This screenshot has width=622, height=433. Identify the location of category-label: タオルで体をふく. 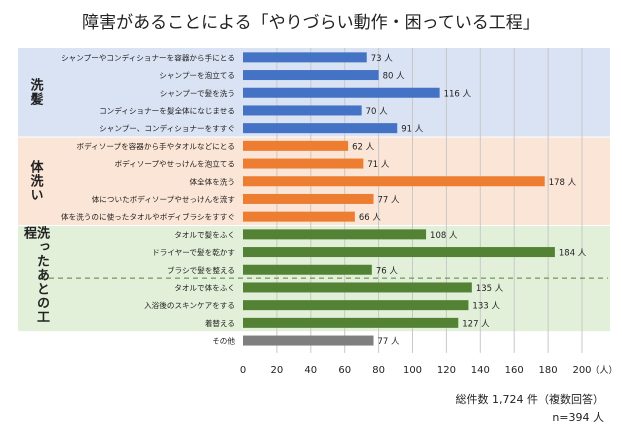
(204, 287).